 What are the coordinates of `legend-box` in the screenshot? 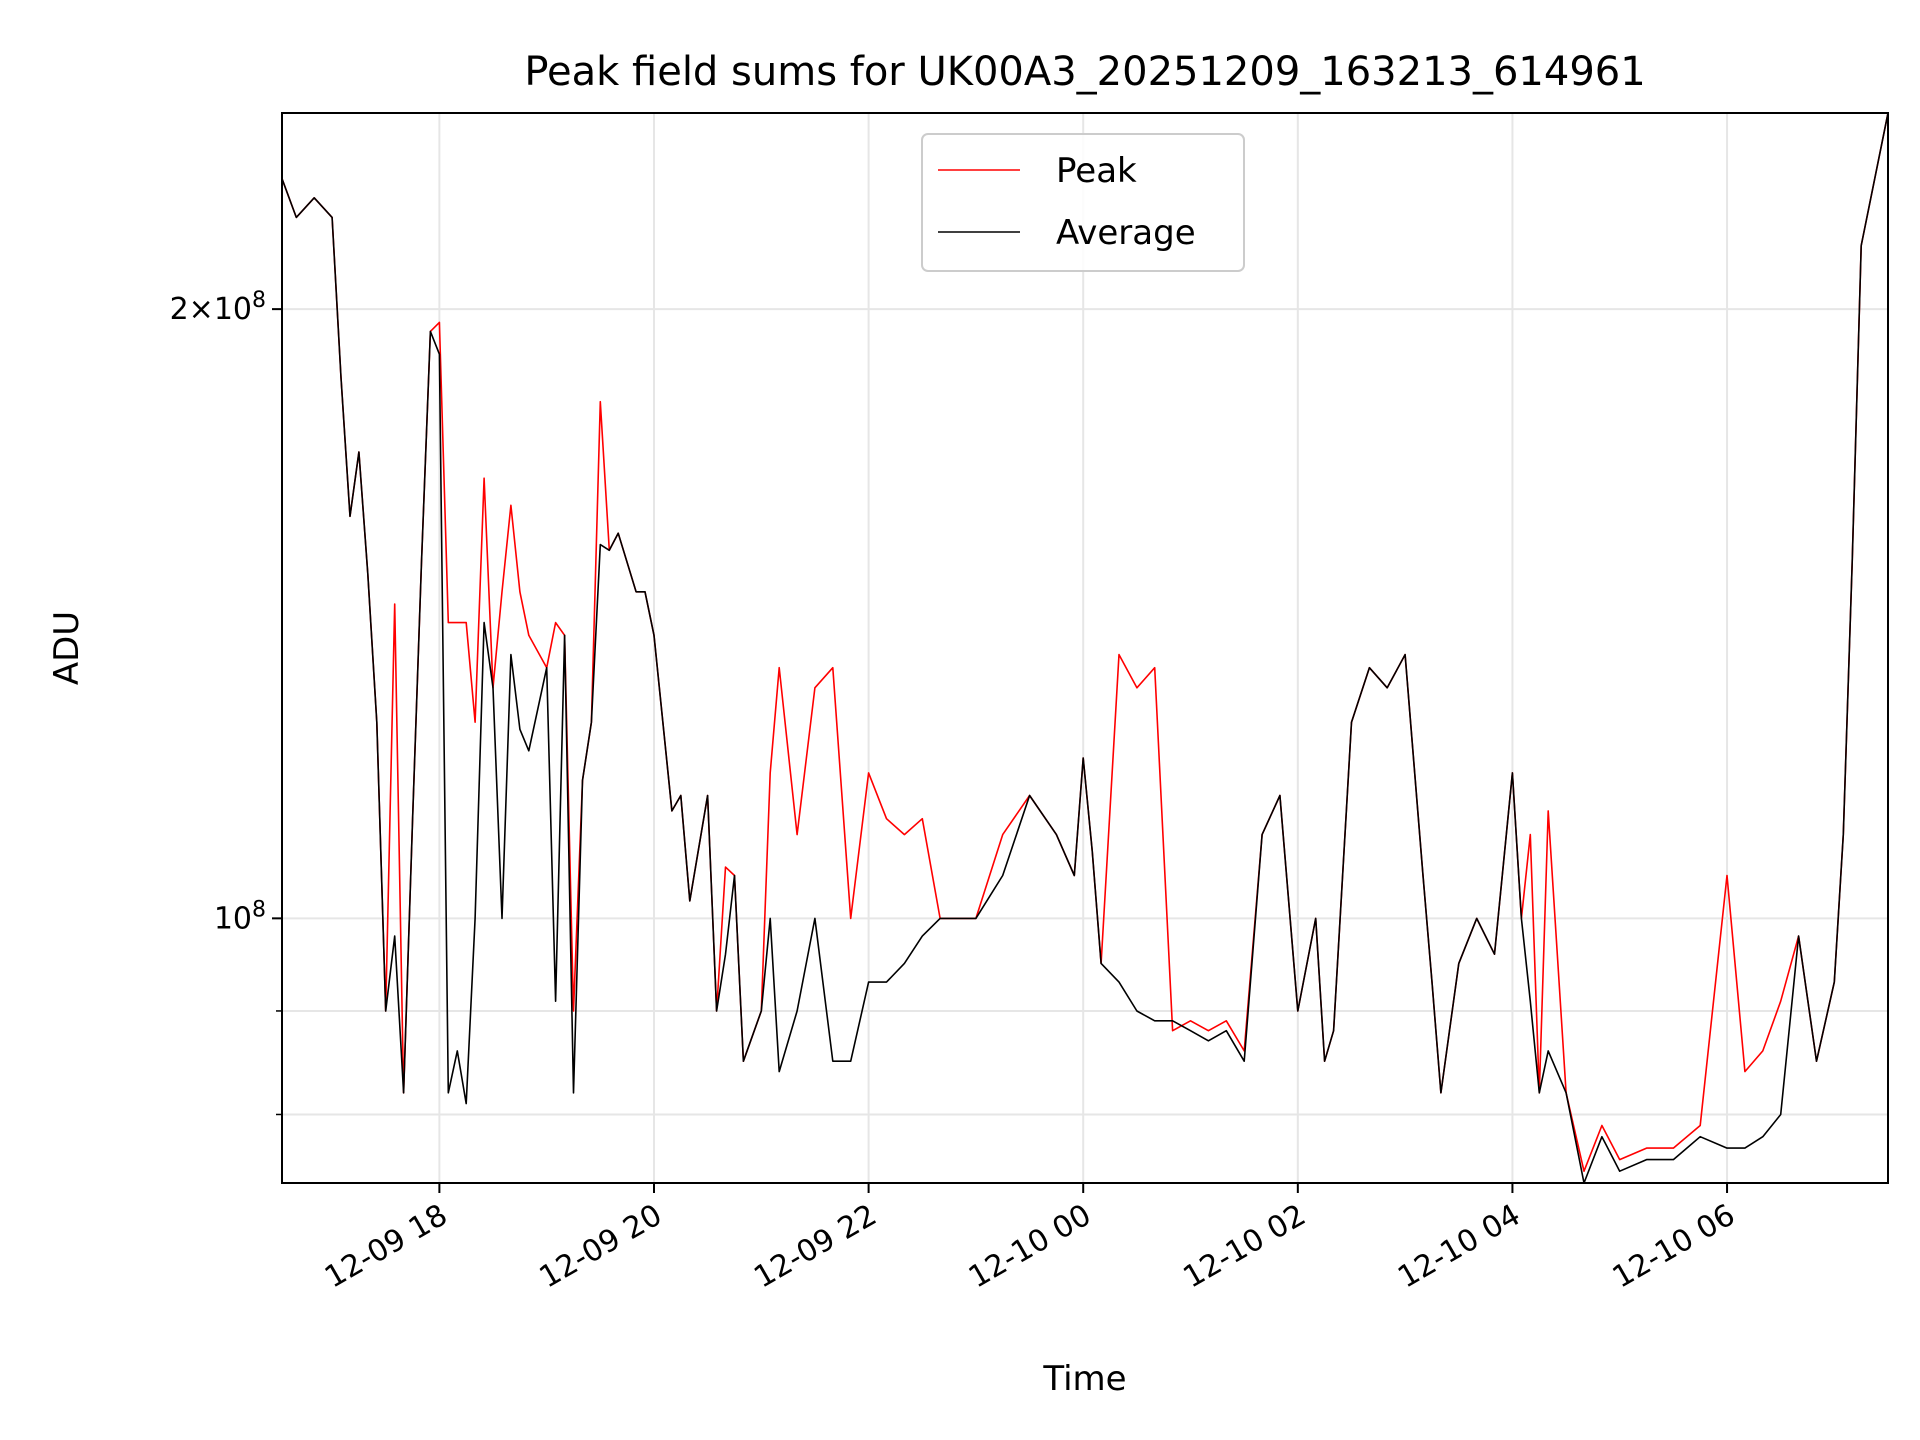 It's located at (1083, 202).